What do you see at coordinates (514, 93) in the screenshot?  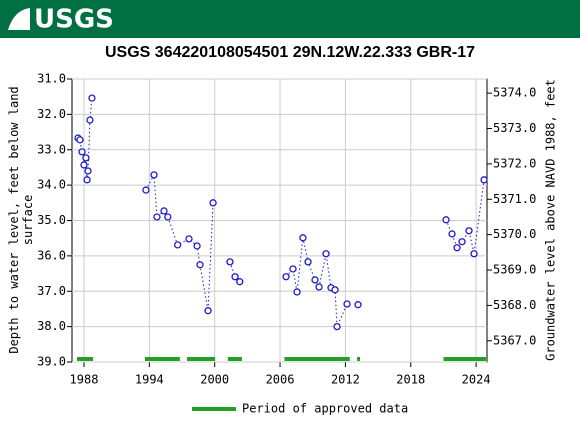 I see `y2-tick-label: 5374.0` at bounding box center [514, 93].